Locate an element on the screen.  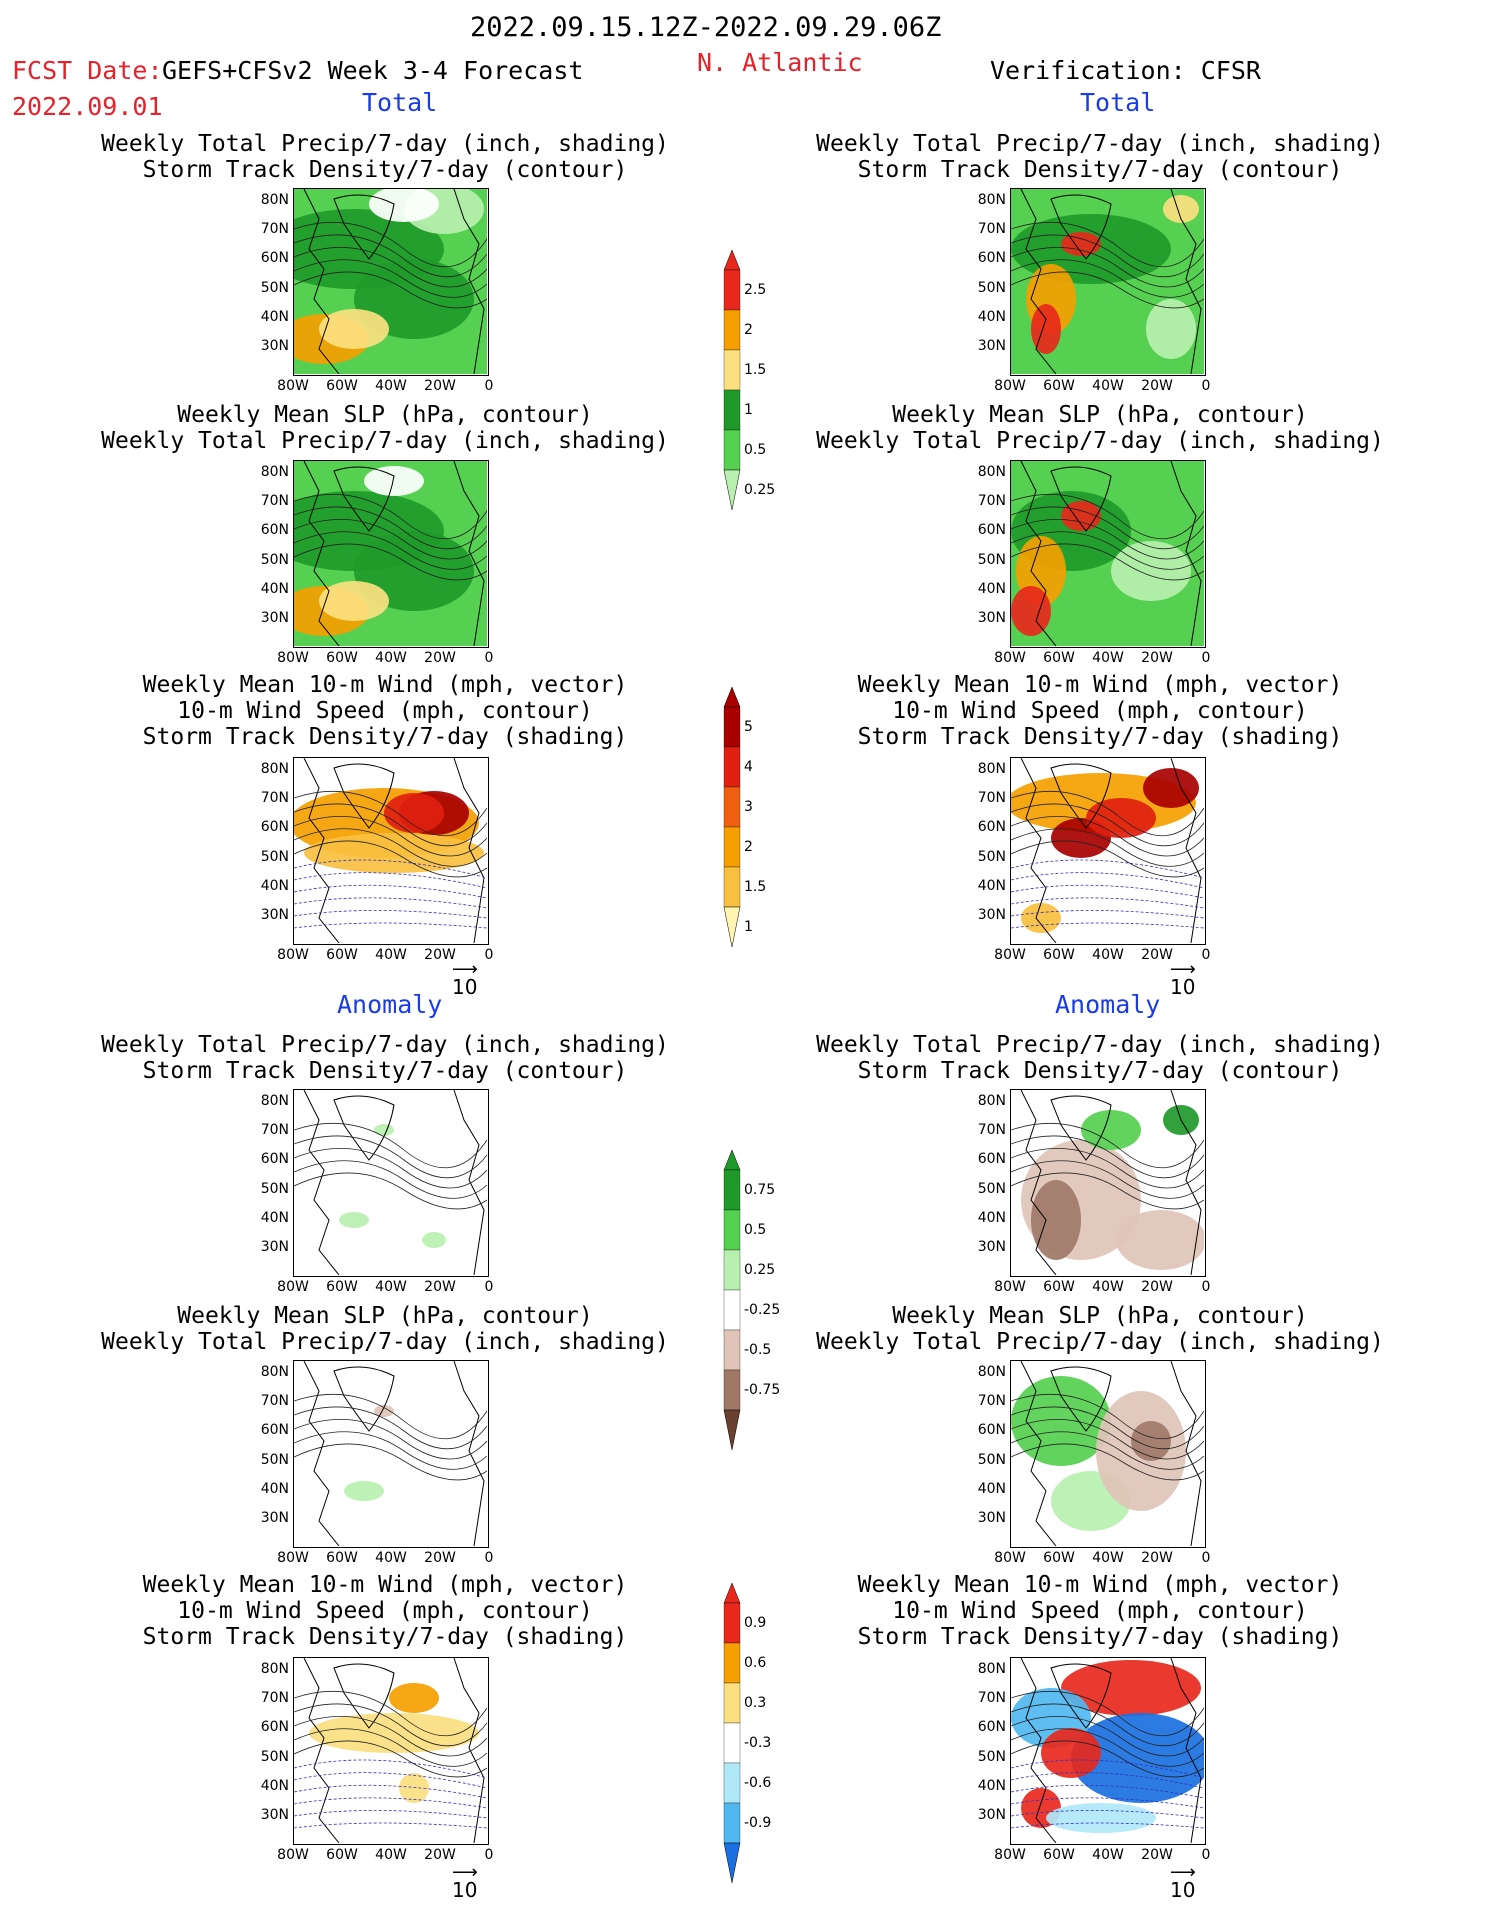
region-label: N. Atlantic is located at coordinates (780, 62).